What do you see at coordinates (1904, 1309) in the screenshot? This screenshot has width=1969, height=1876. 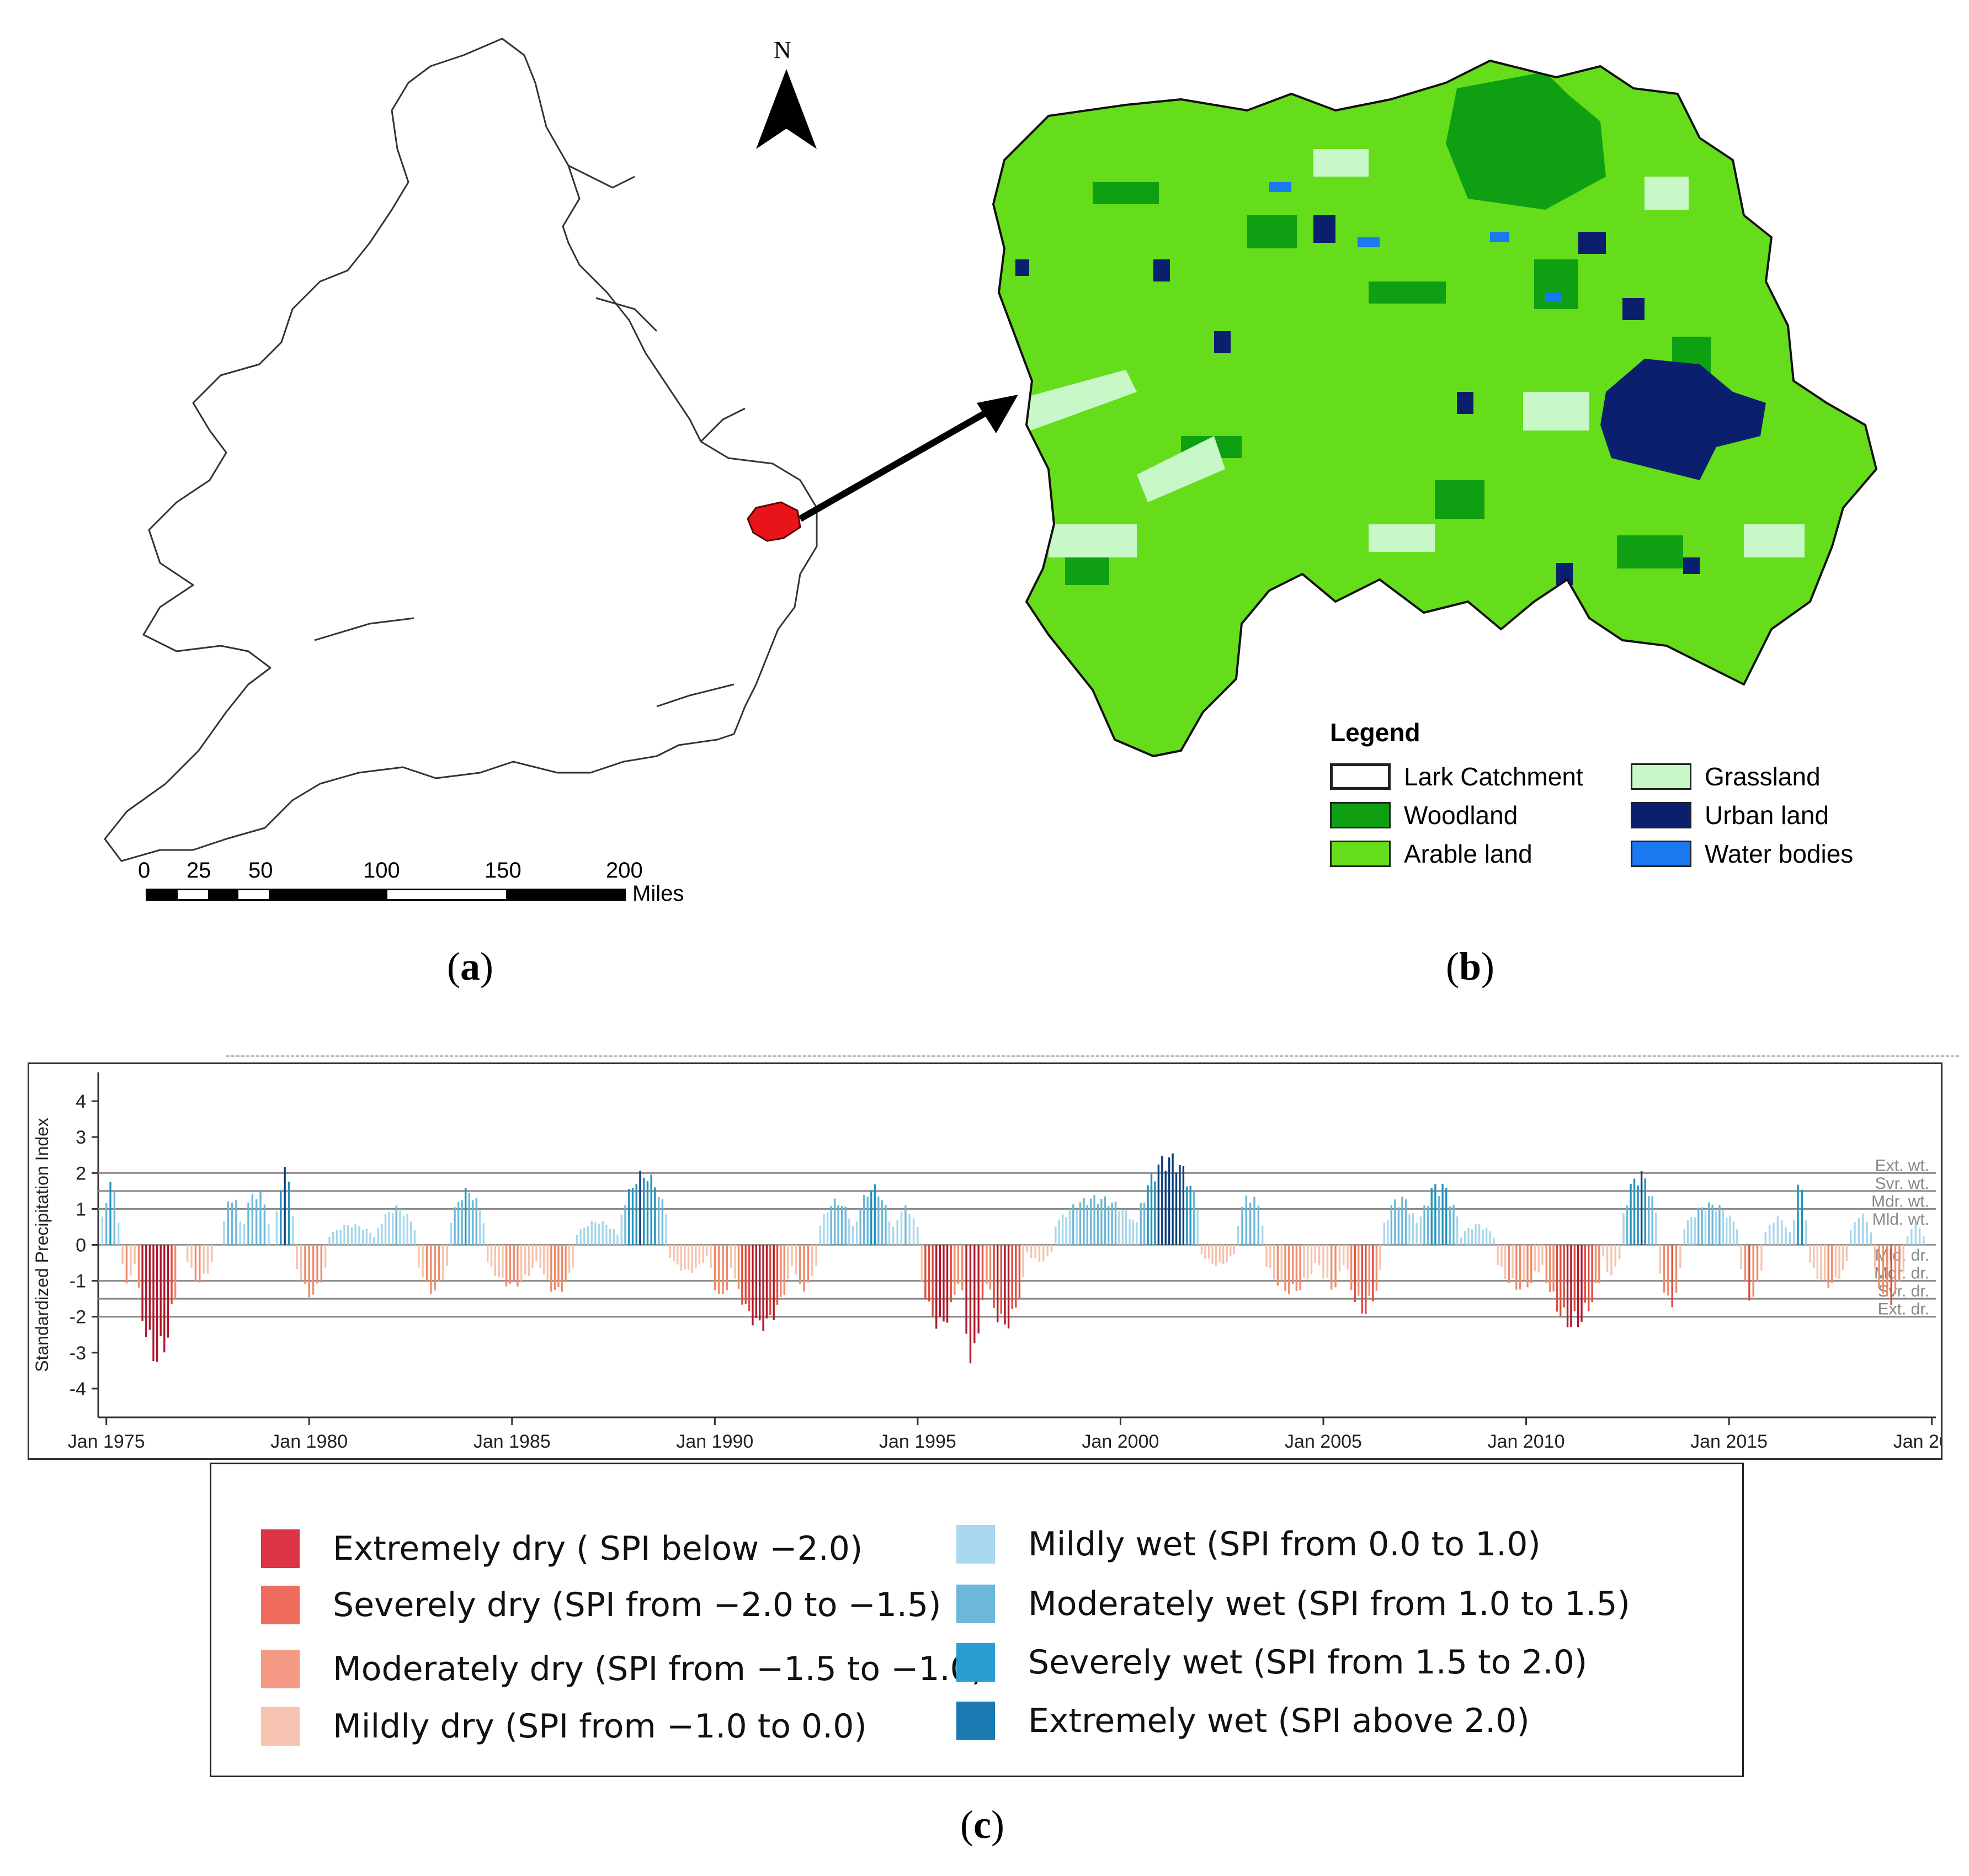 I see `threshold-label: Ext. dr.` at bounding box center [1904, 1309].